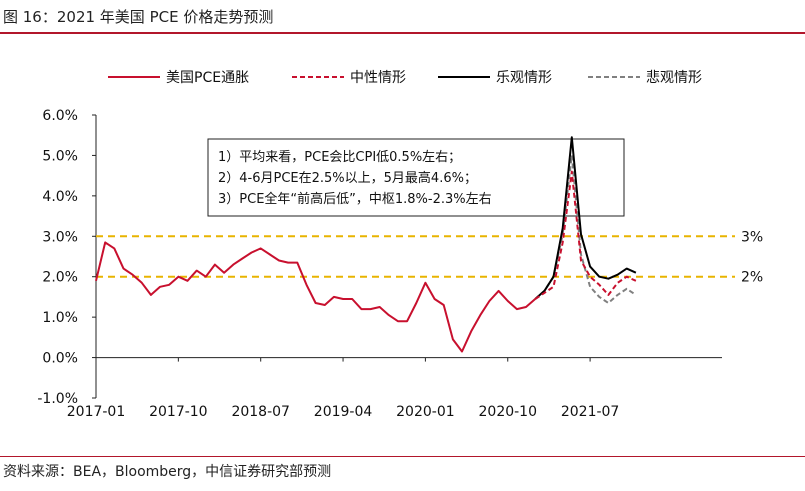  What do you see at coordinates (60, 116) in the screenshot?
I see `y-tick-label: 6.0%` at bounding box center [60, 116].